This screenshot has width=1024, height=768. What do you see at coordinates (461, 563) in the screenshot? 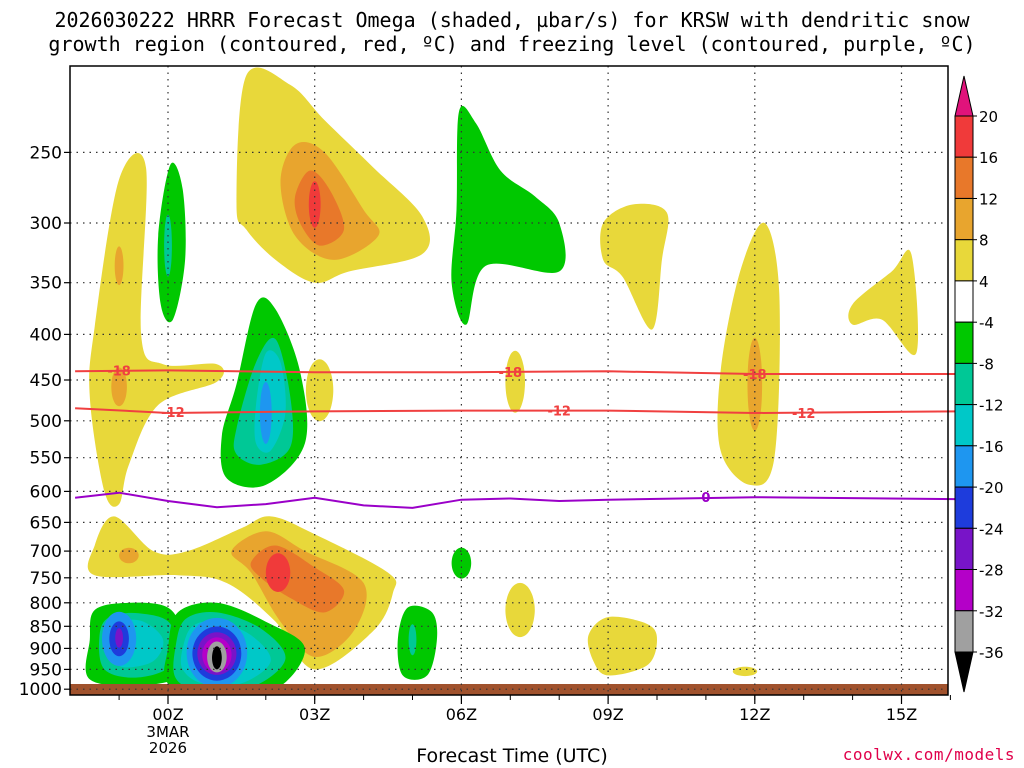
I see `omega-fill-06z-low-green` at bounding box center [461, 563].